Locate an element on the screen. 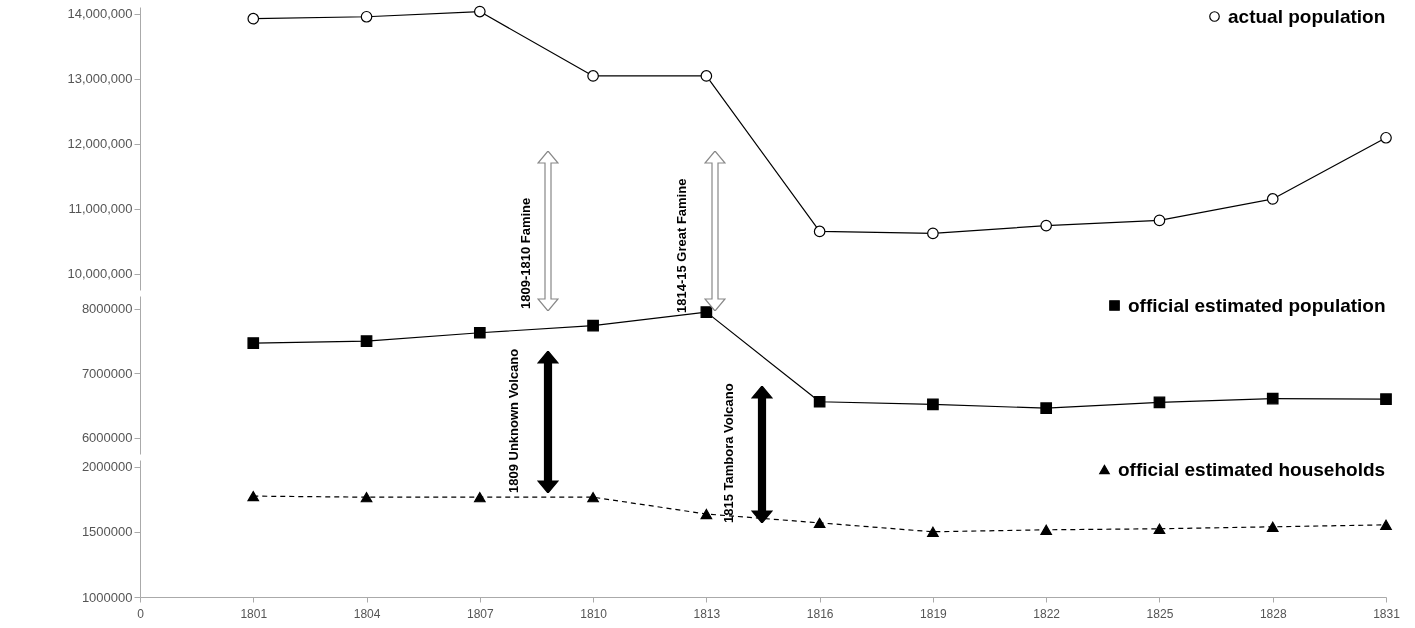 The height and width of the screenshot is (628, 1415). y-tick-label: 8000000 is located at coordinates (107, 309).